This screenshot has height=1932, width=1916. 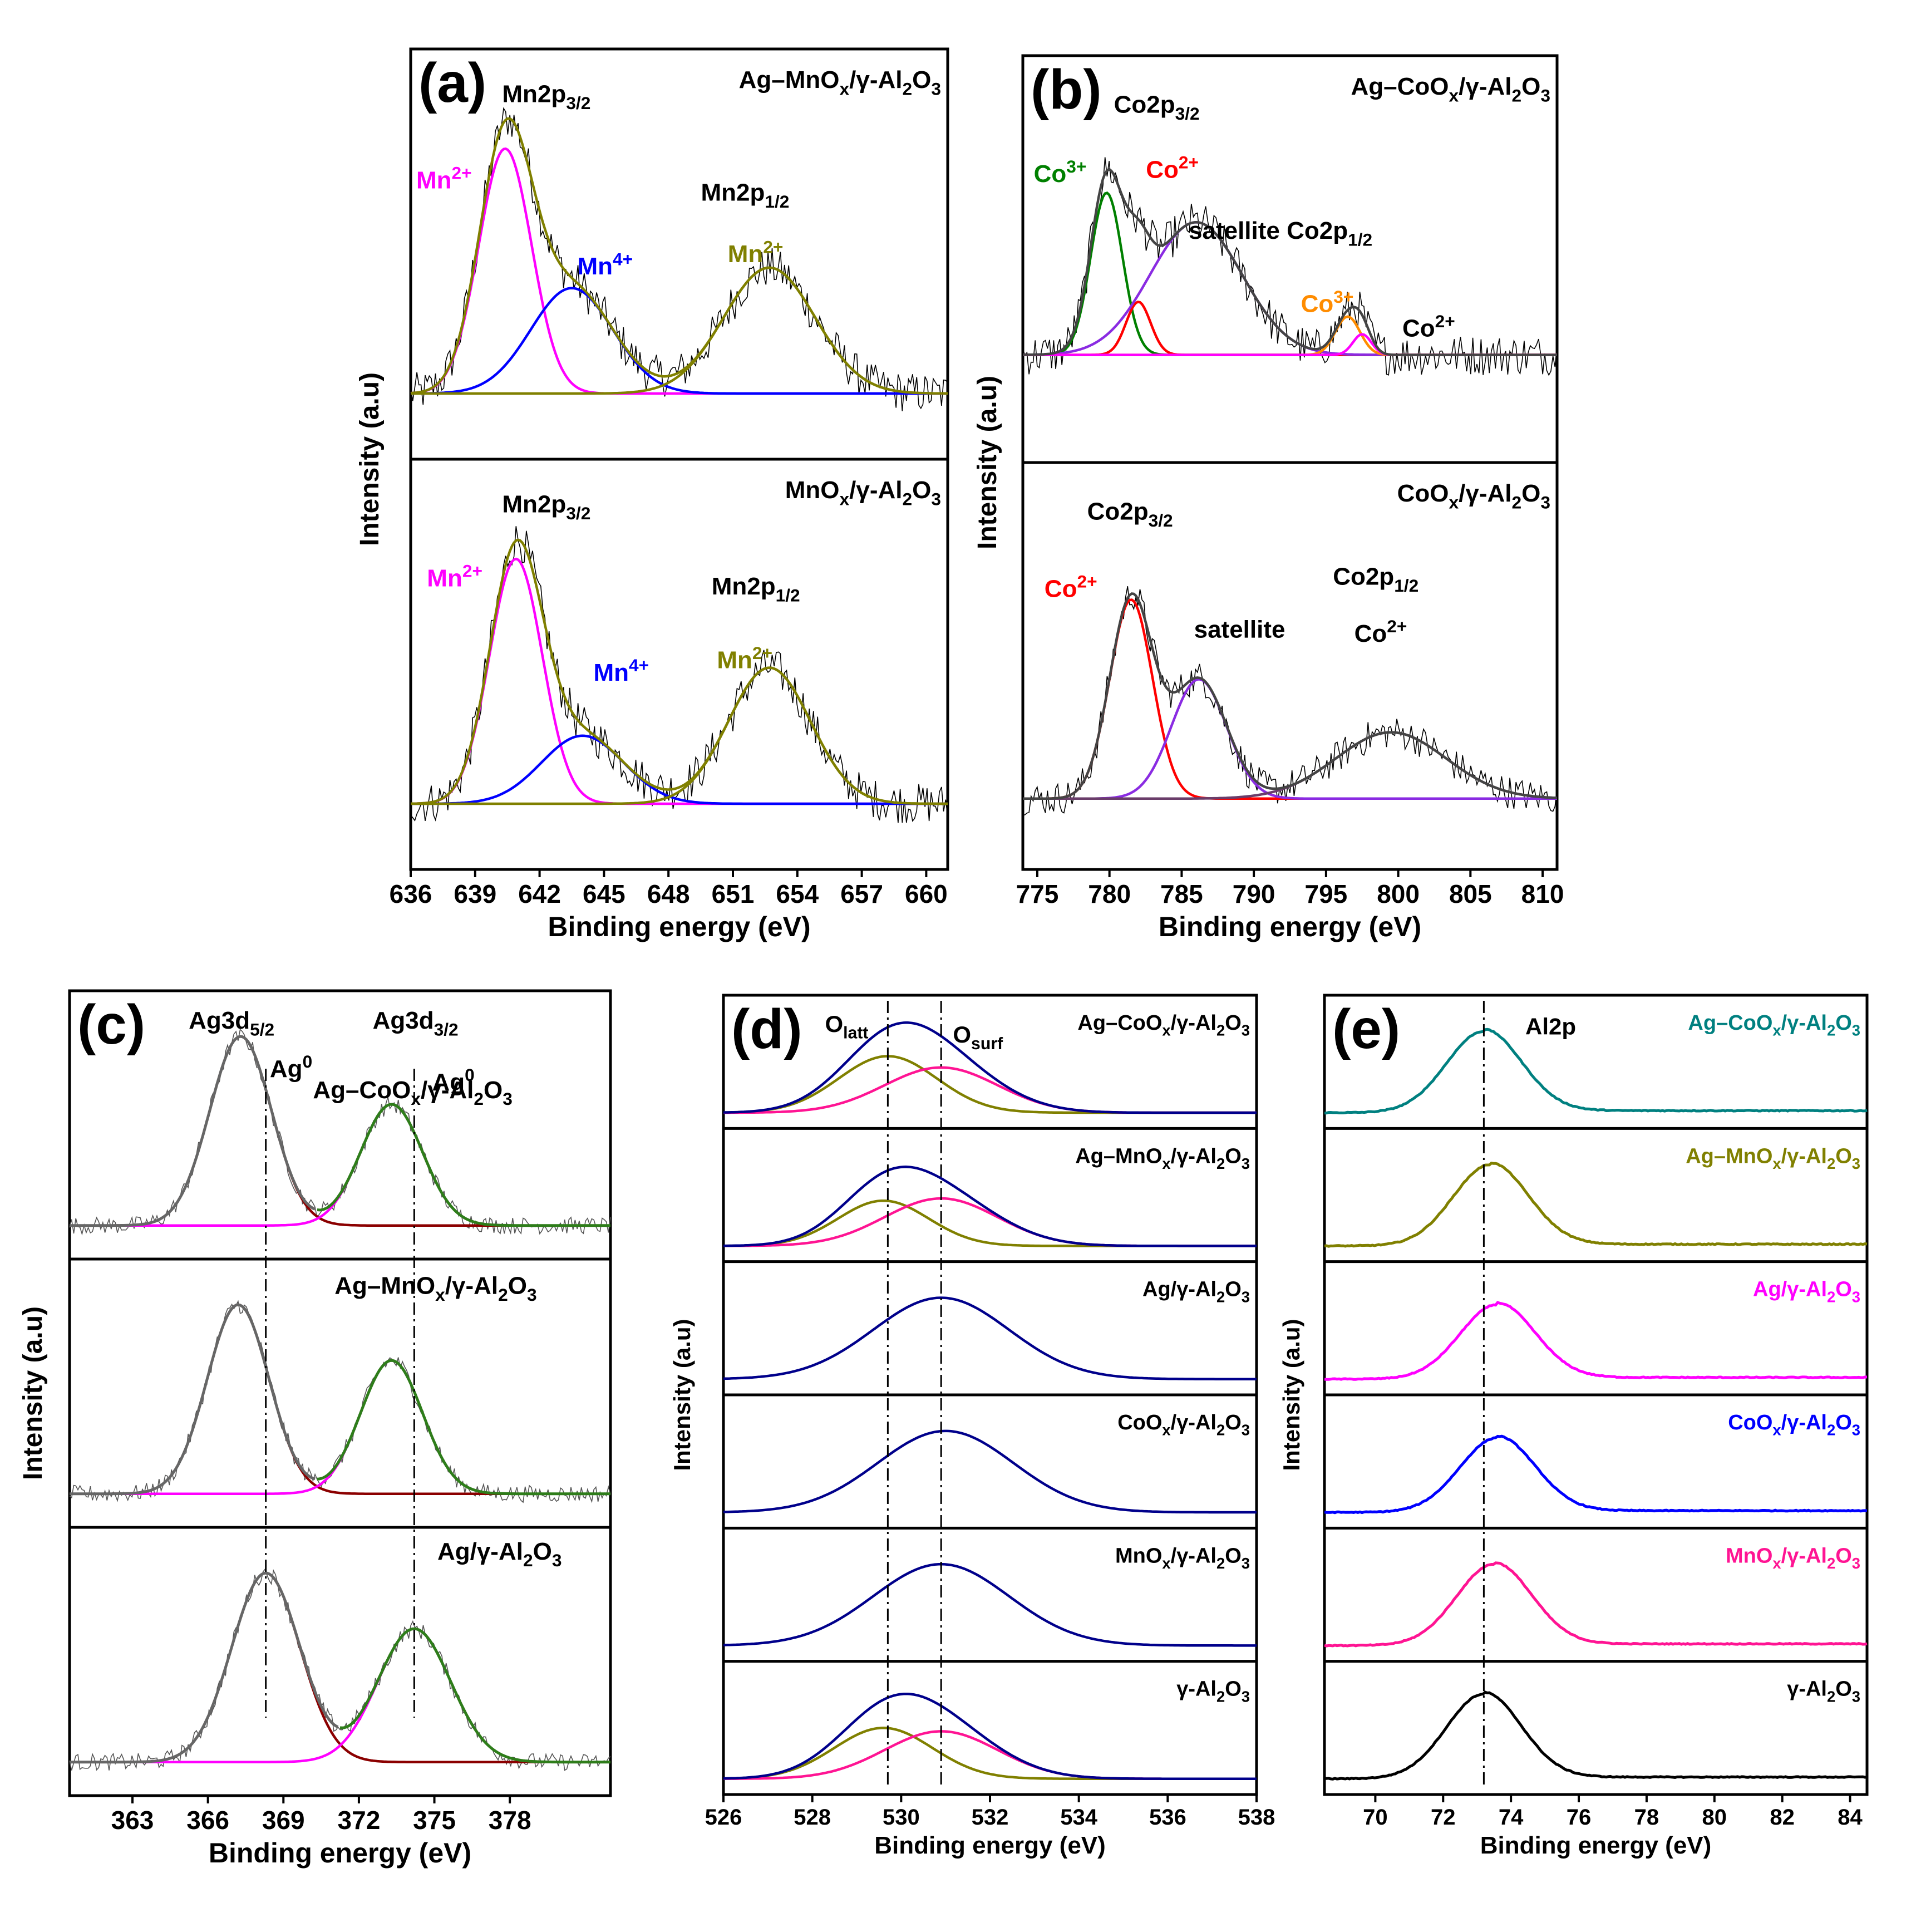 I want to click on sample-title: Ag–CoOx​/γ-Al2​O3​, so click(x=1450, y=89).